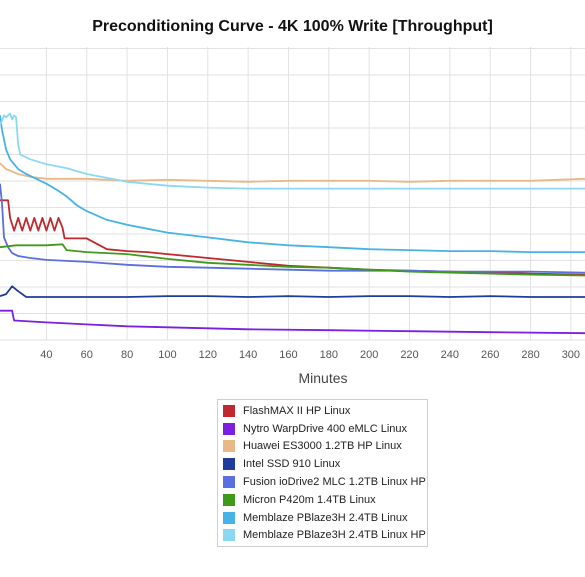 The image size is (585, 577). Describe the element at coordinates (309, 499) in the screenshot. I see `legend-label: Micron P420m 1.4TB Linux` at that location.